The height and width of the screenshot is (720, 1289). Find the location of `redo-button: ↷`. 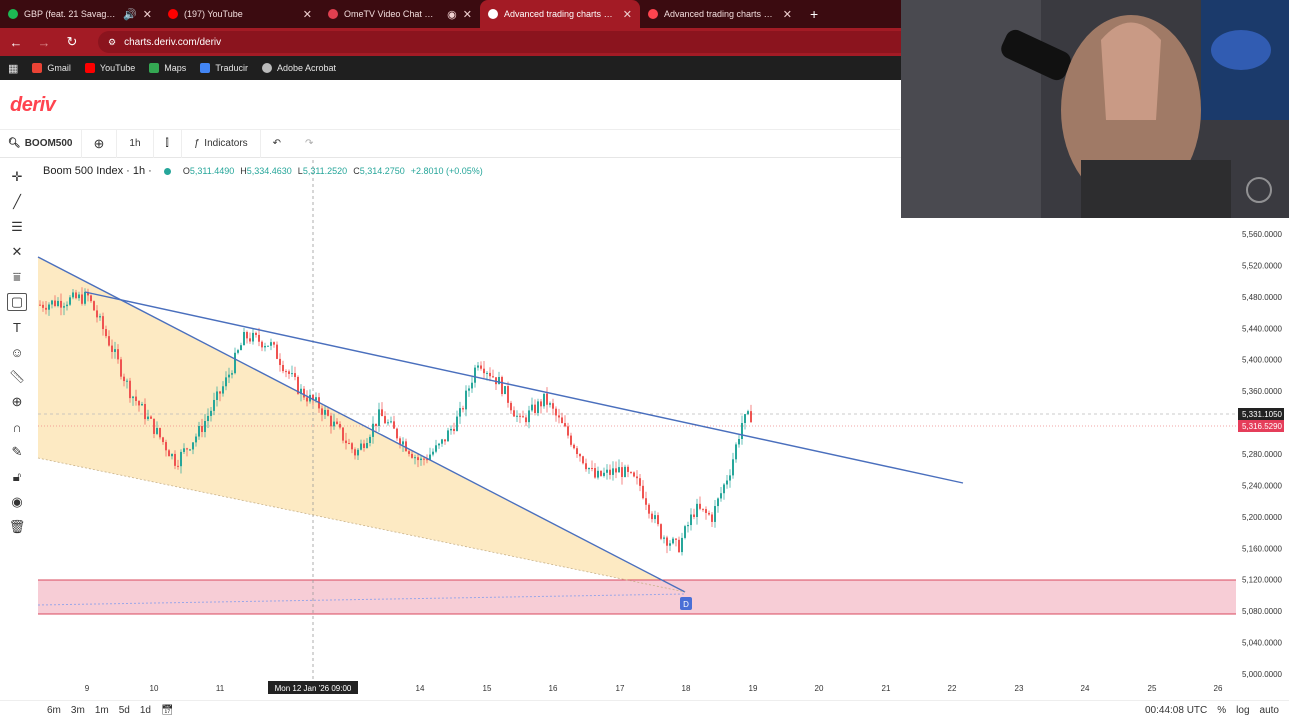

redo-button: ↷ is located at coordinates (309, 144).